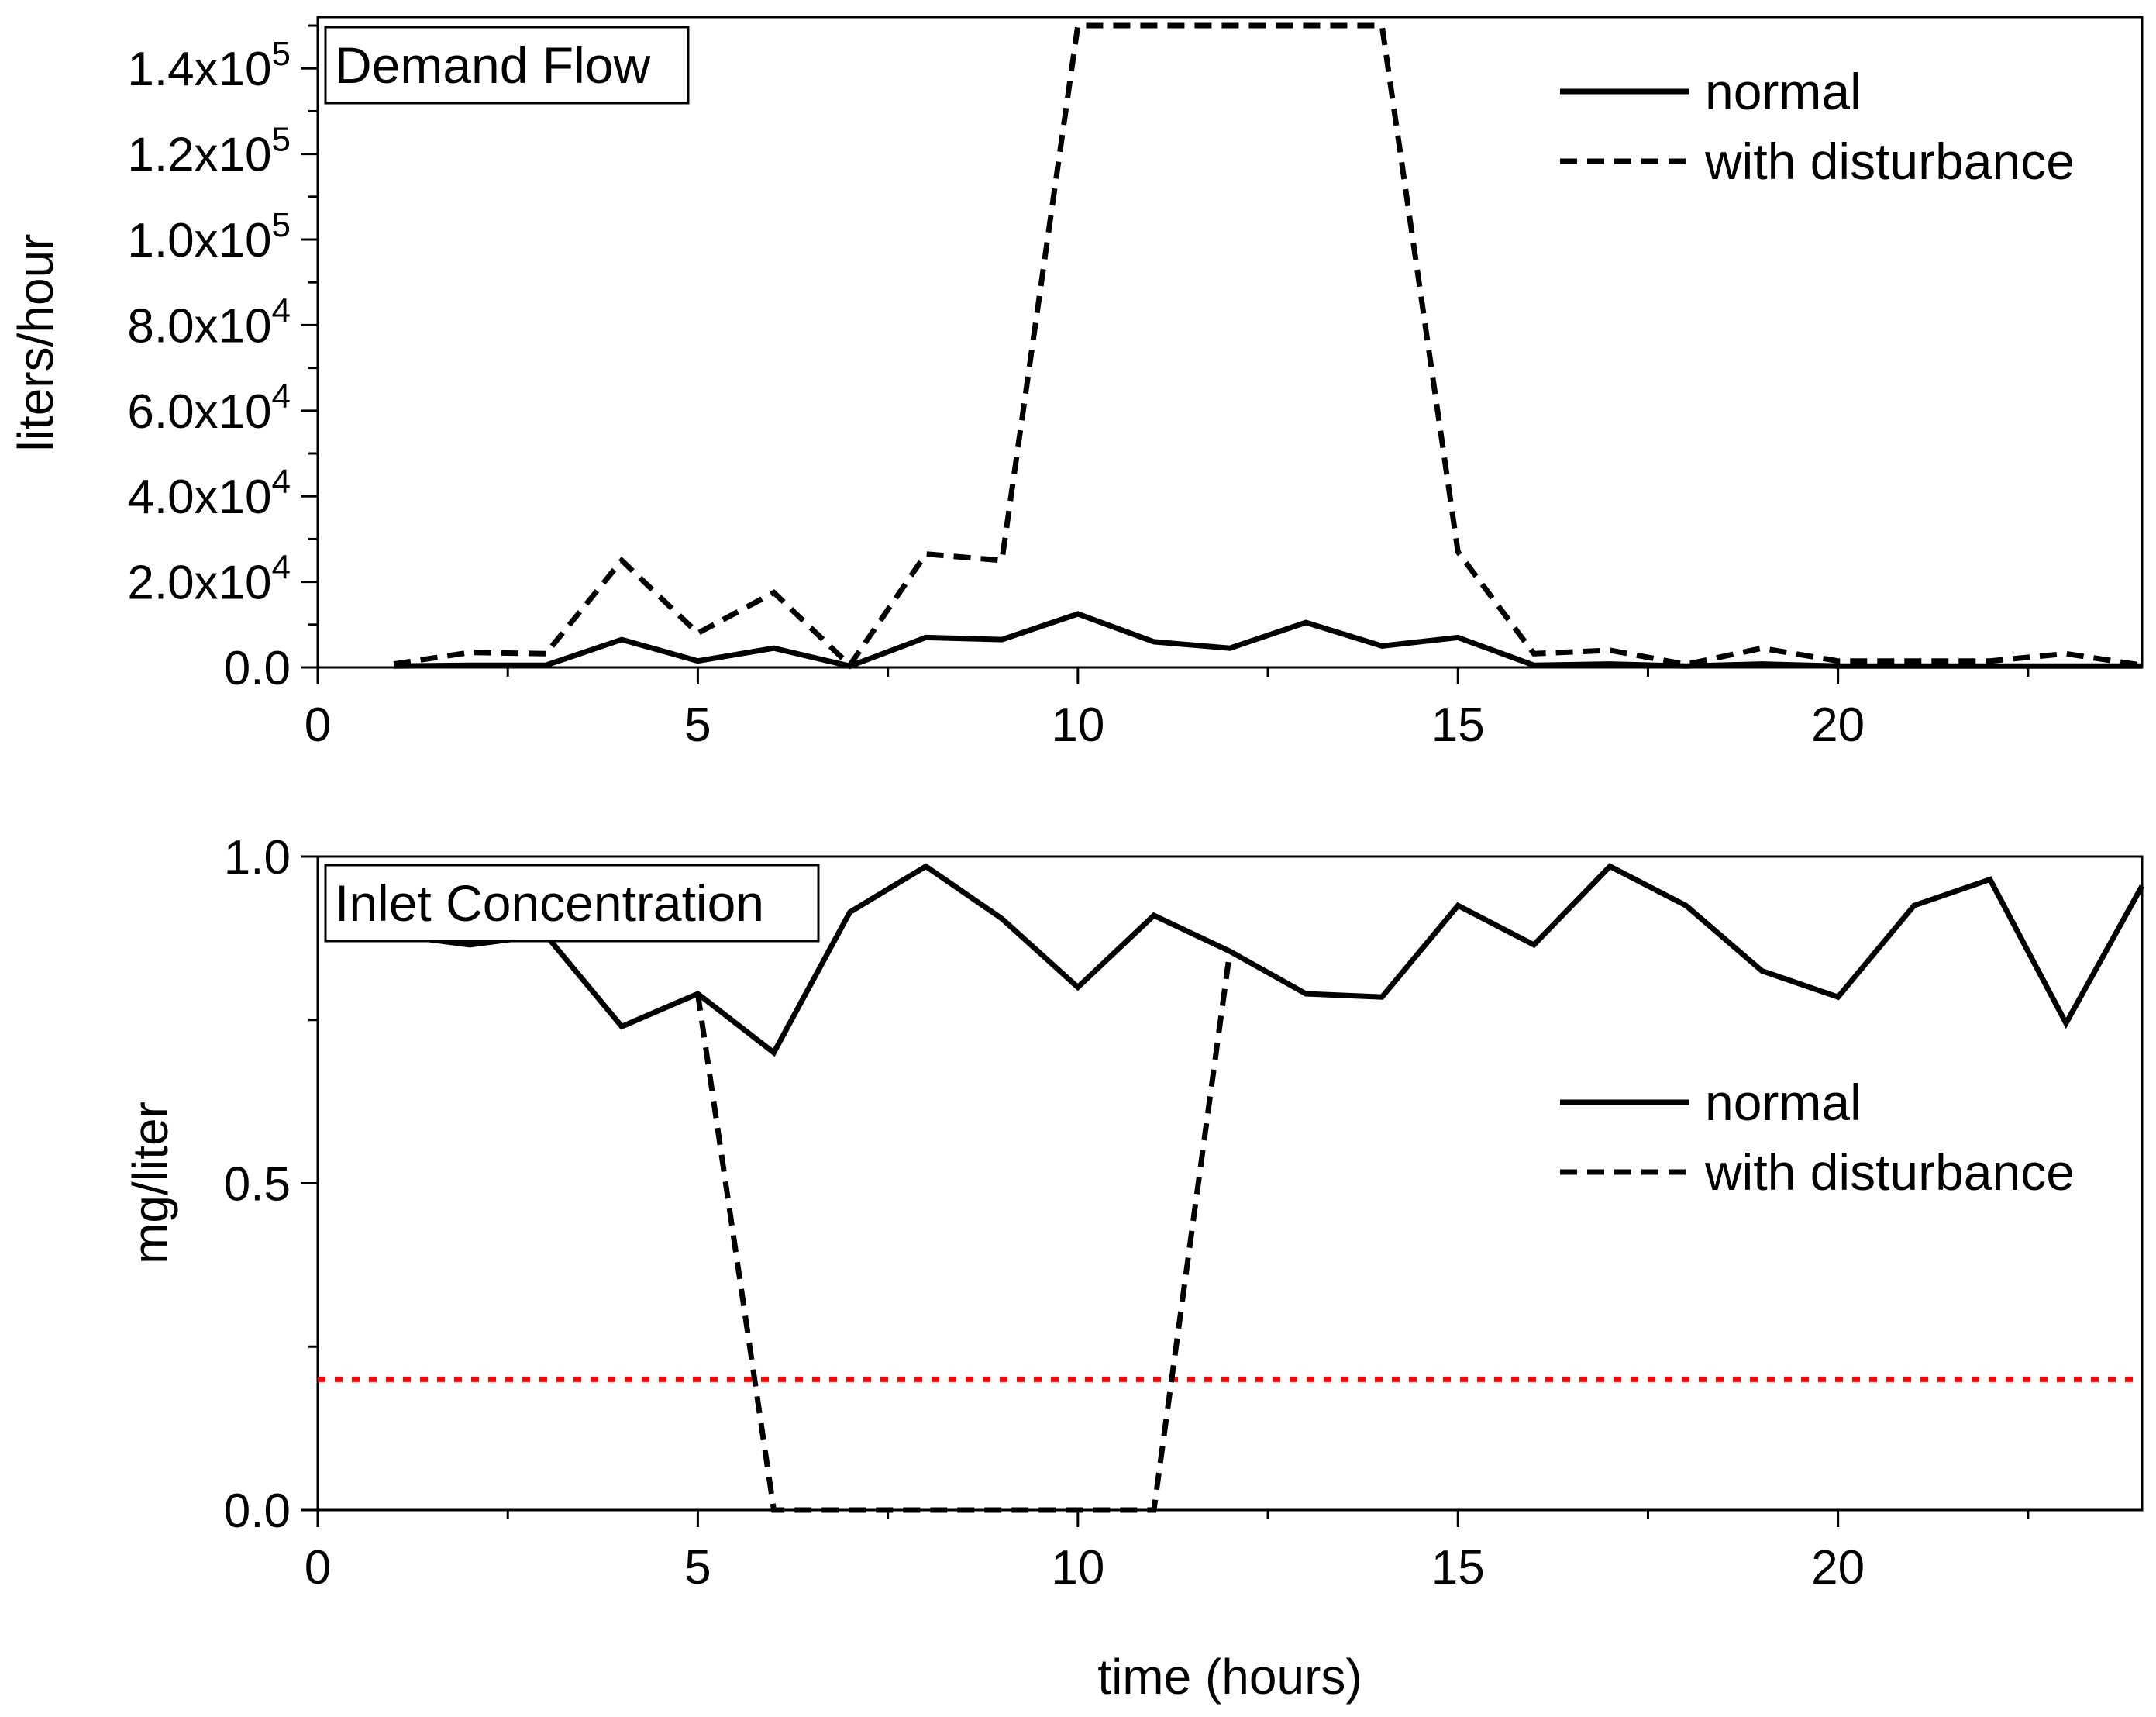 Image resolution: width=2156 pixels, height=1717 pixels. I want to click on inlet-concentration-y-tick-label: 0.0, so click(257, 1511).